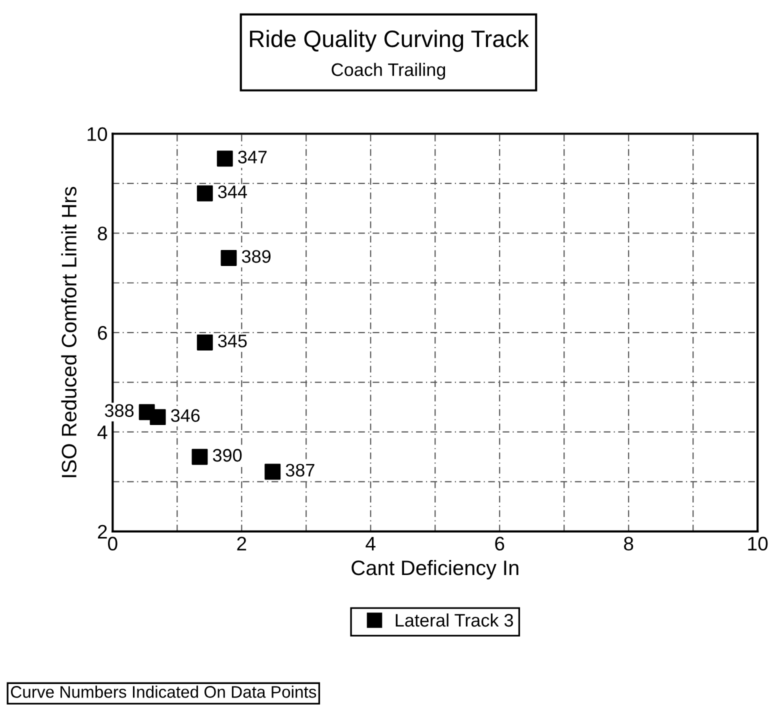  I want to click on annotation: 347, so click(252, 157).